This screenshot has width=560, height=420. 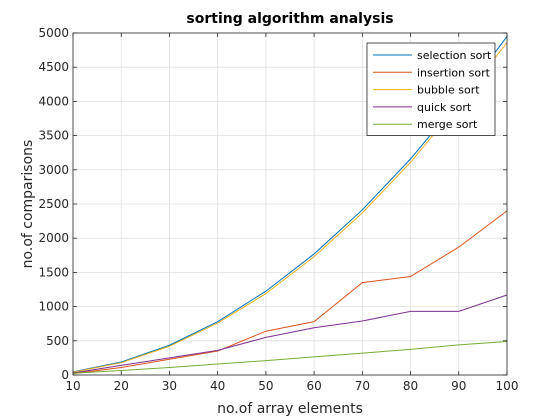 I want to click on y-tick-label: 4500, so click(x=53, y=67).